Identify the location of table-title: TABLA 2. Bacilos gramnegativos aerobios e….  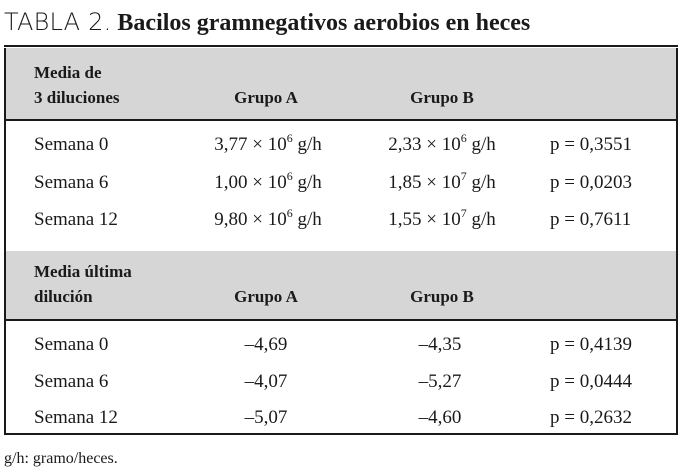
(267, 26).